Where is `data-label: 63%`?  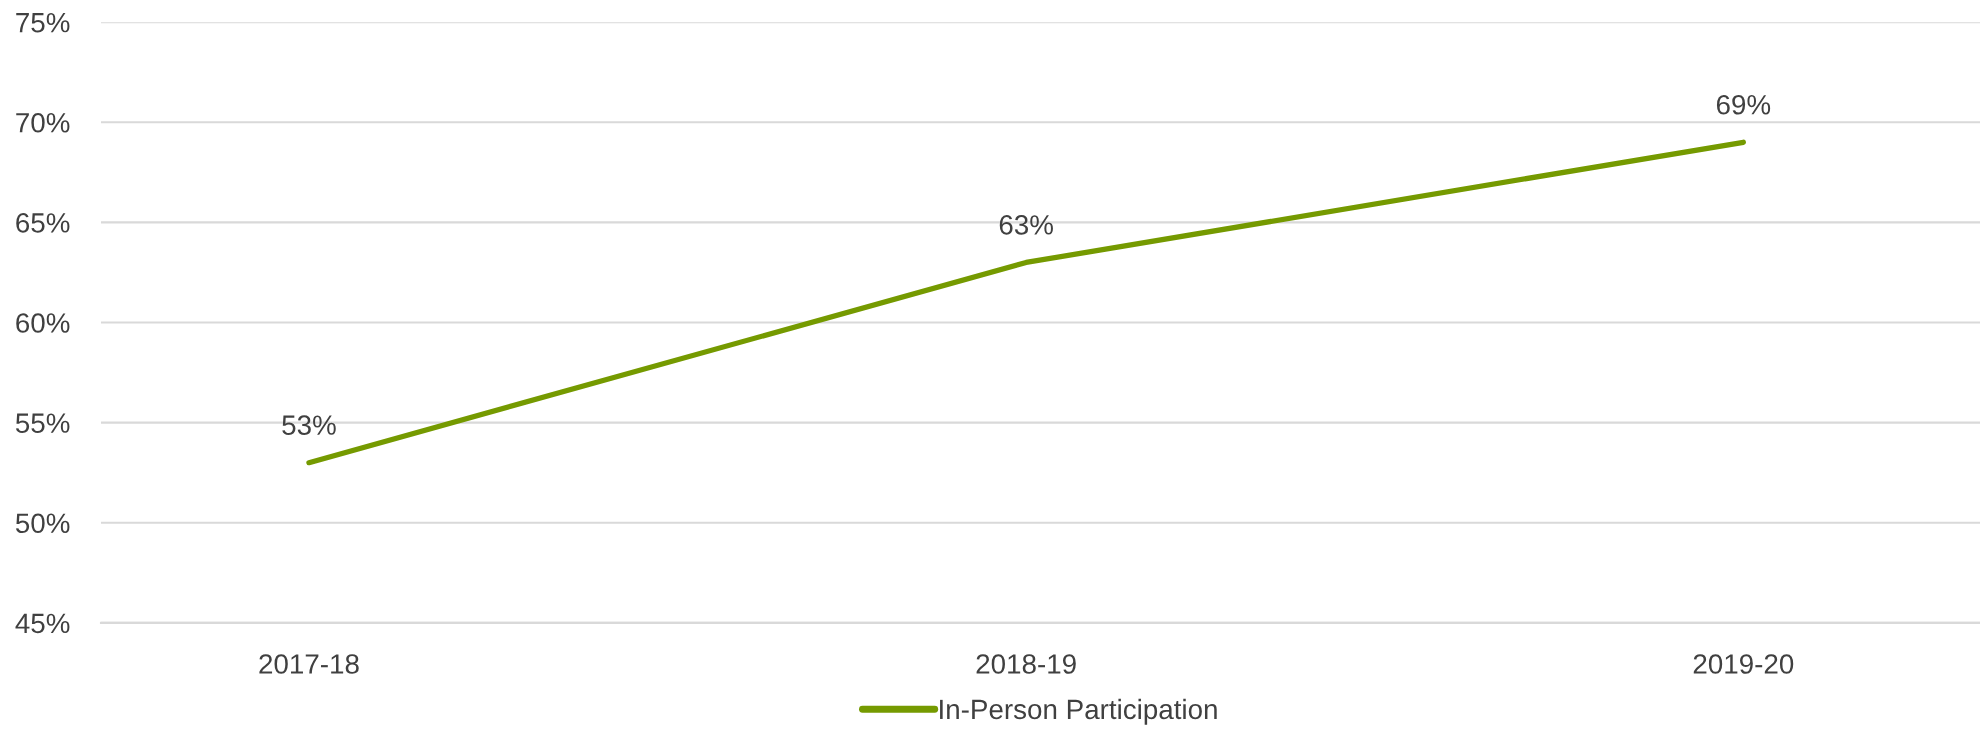 data-label: 63% is located at coordinates (1026, 225).